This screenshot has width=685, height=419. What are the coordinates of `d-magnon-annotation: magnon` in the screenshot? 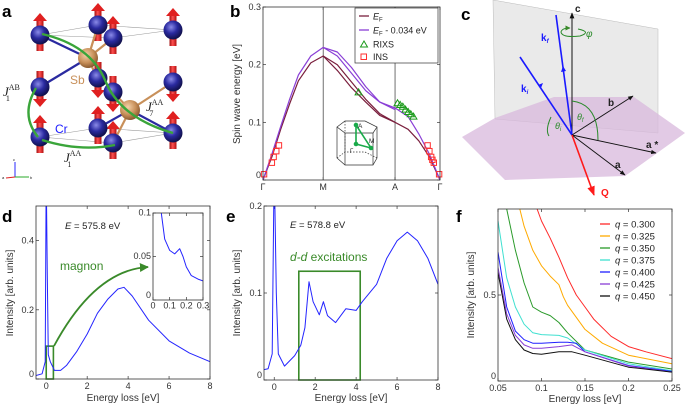 It's located at (81, 266).